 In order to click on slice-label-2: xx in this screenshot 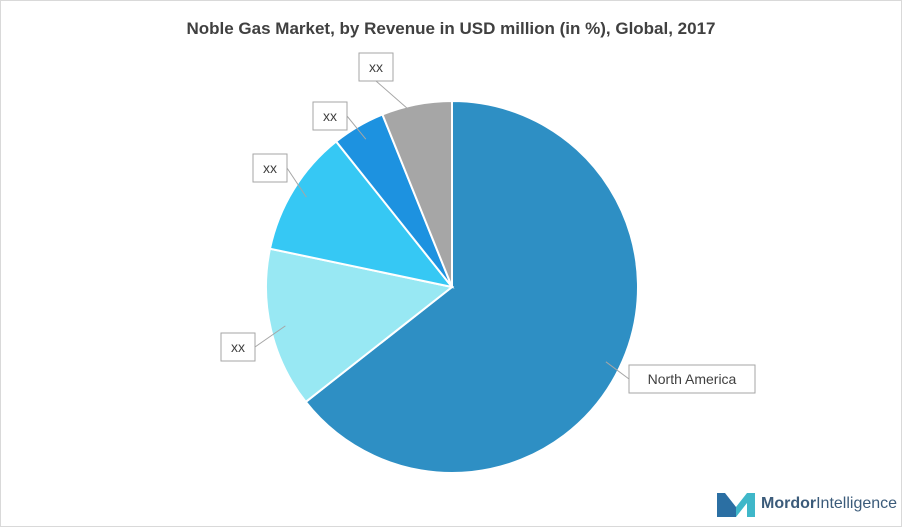, I will do `click(270, 168)`.